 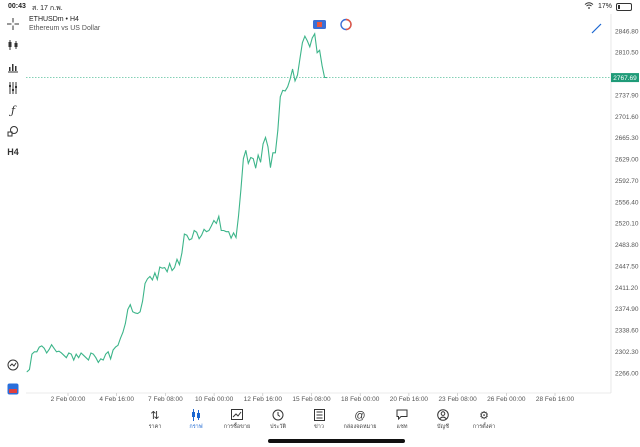 What do you see at coordinates (196, 420) in the screenshot?
I see `tab-chart: กราฟ` at bounding box center [196, 420].